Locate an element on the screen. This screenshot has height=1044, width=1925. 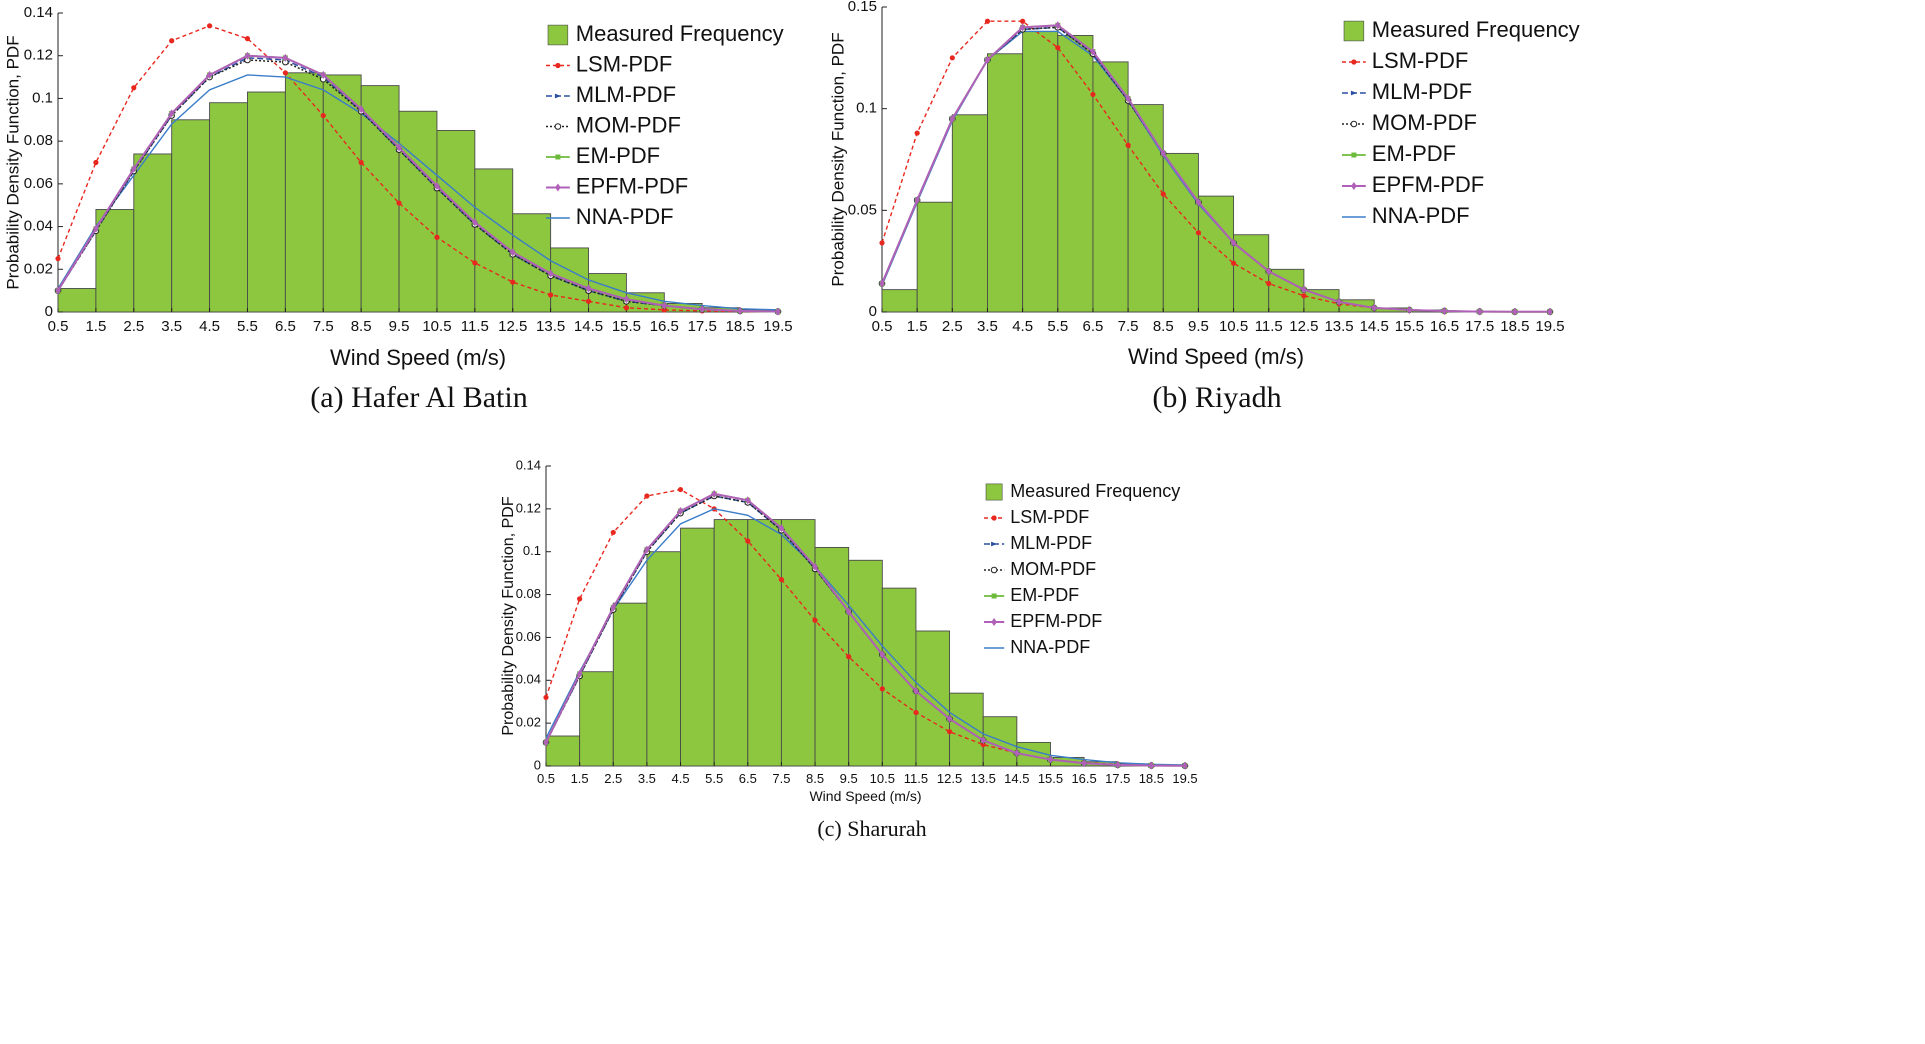
y-tick-label: 0.04 is located at coordinates (38, 226).